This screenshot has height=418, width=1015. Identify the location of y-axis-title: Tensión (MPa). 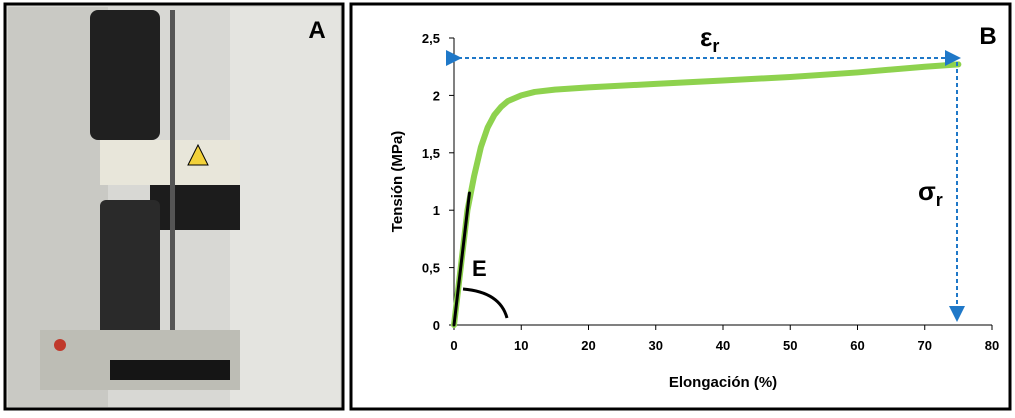
(397, 181).